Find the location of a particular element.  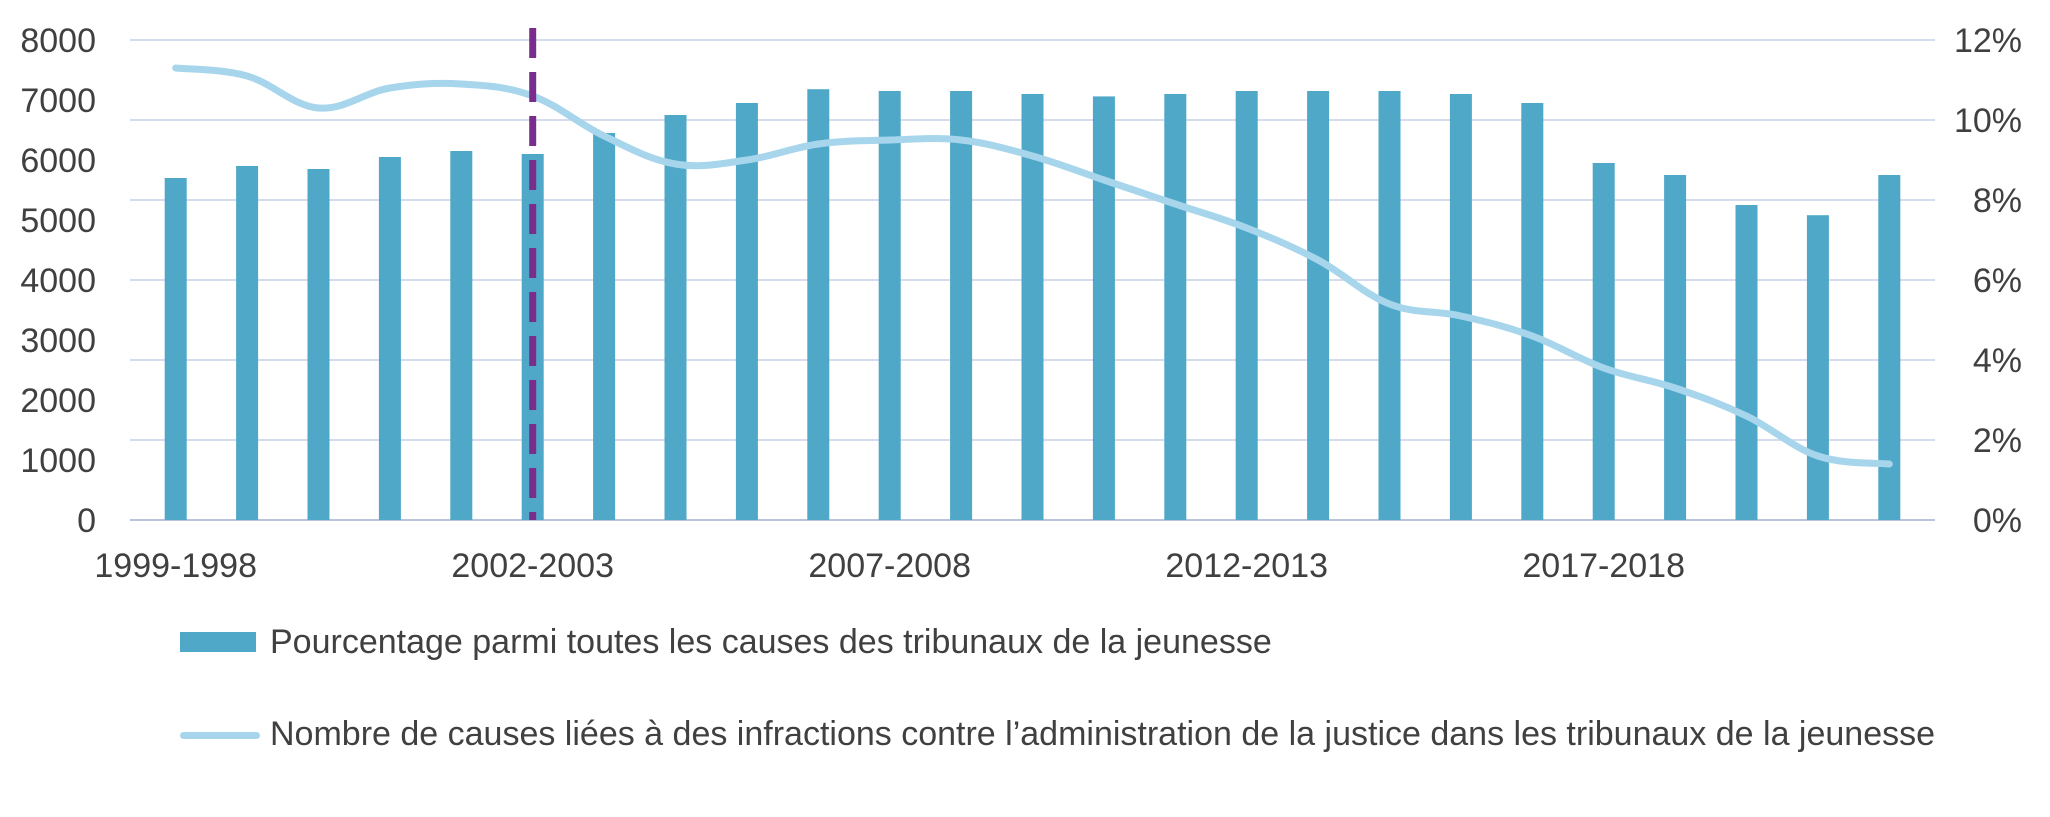

x-tick-label: 2007-2008 is located at coordinates (889, 566).